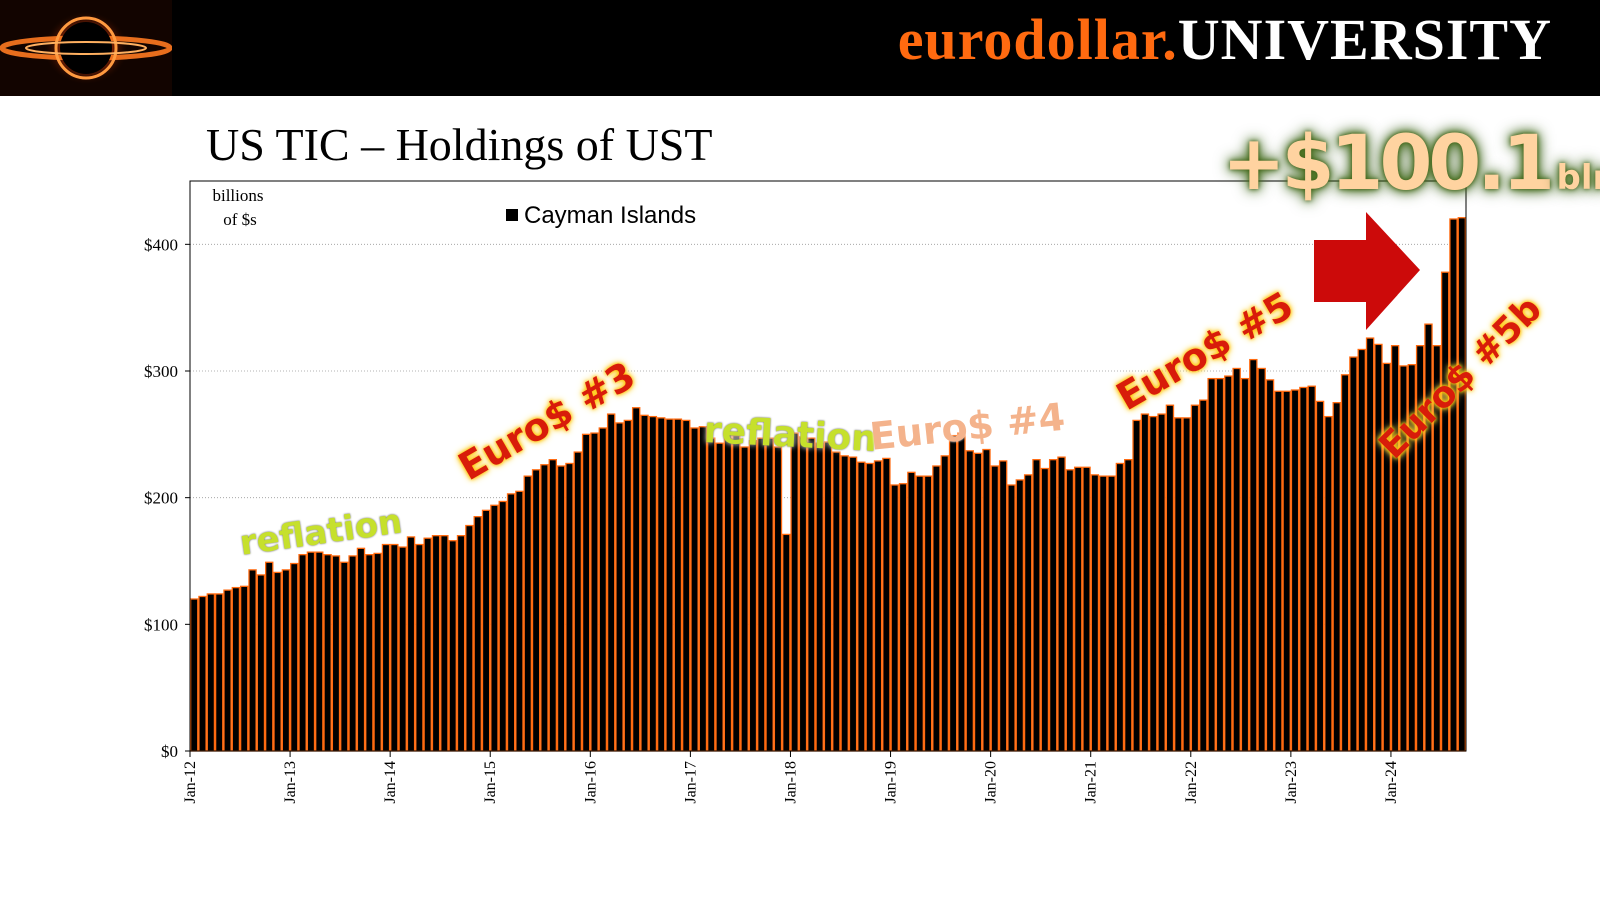 The width and height of the screenshot is (1600, 900). I want to click on x-tick-label: Jan-23, so click(1291, 782).